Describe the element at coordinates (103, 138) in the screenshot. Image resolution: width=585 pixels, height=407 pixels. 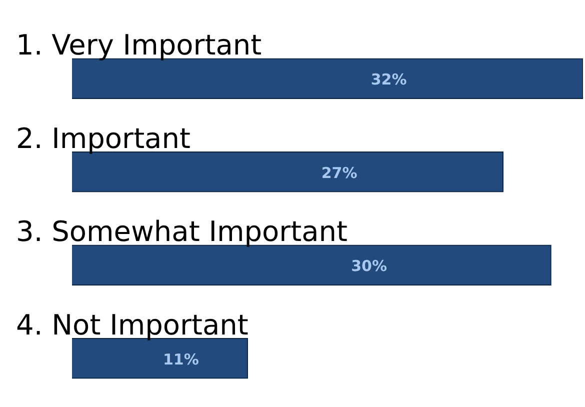
I see `y-tick-label: 2. Important` at that location.